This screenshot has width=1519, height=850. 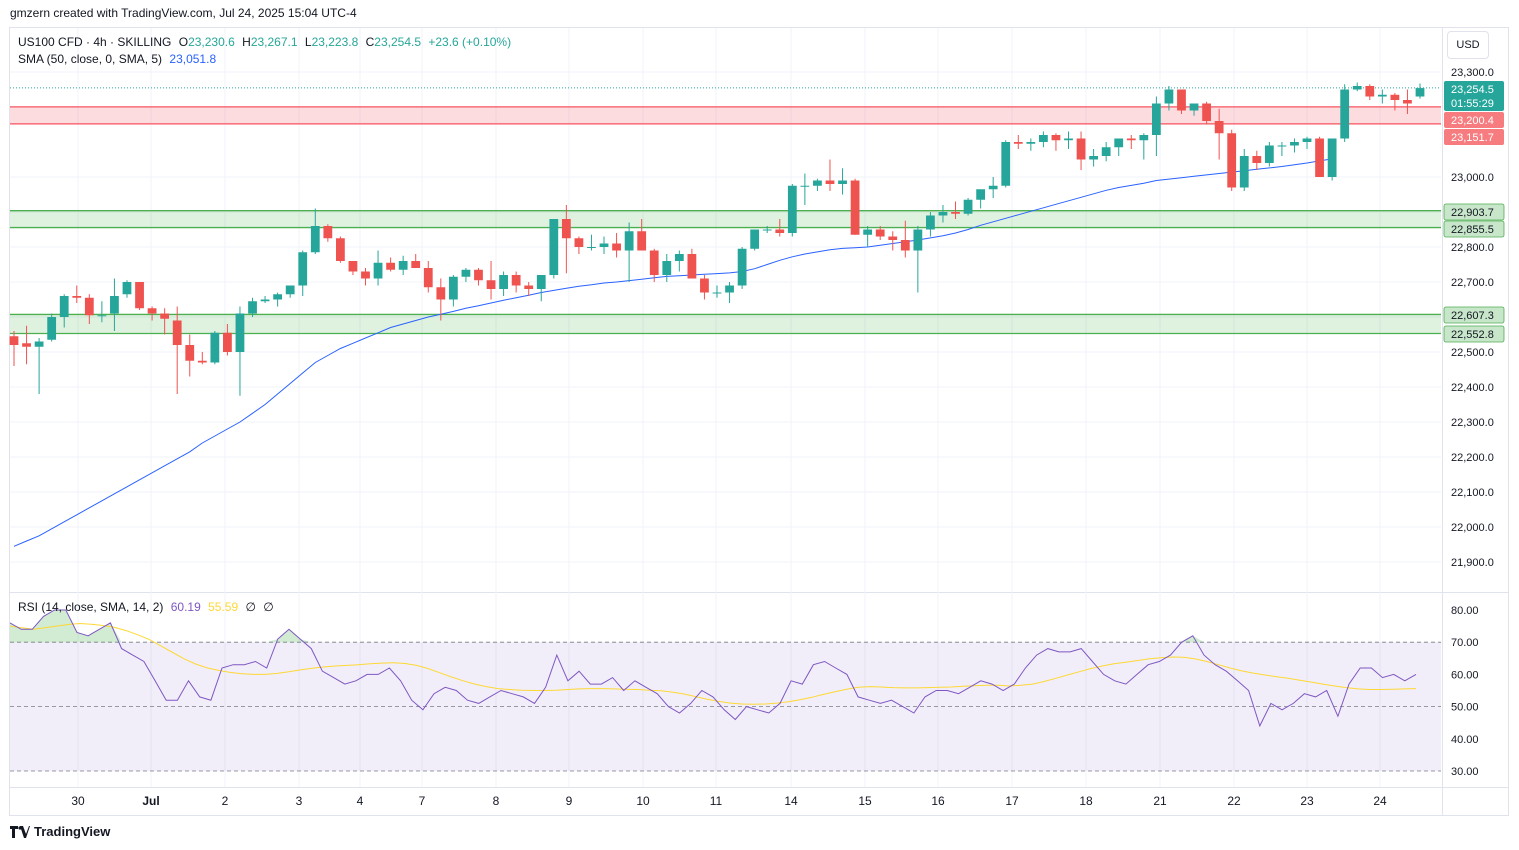 I want to click on price-tick-label: 21,900.0, so click(x=1472, y=563).